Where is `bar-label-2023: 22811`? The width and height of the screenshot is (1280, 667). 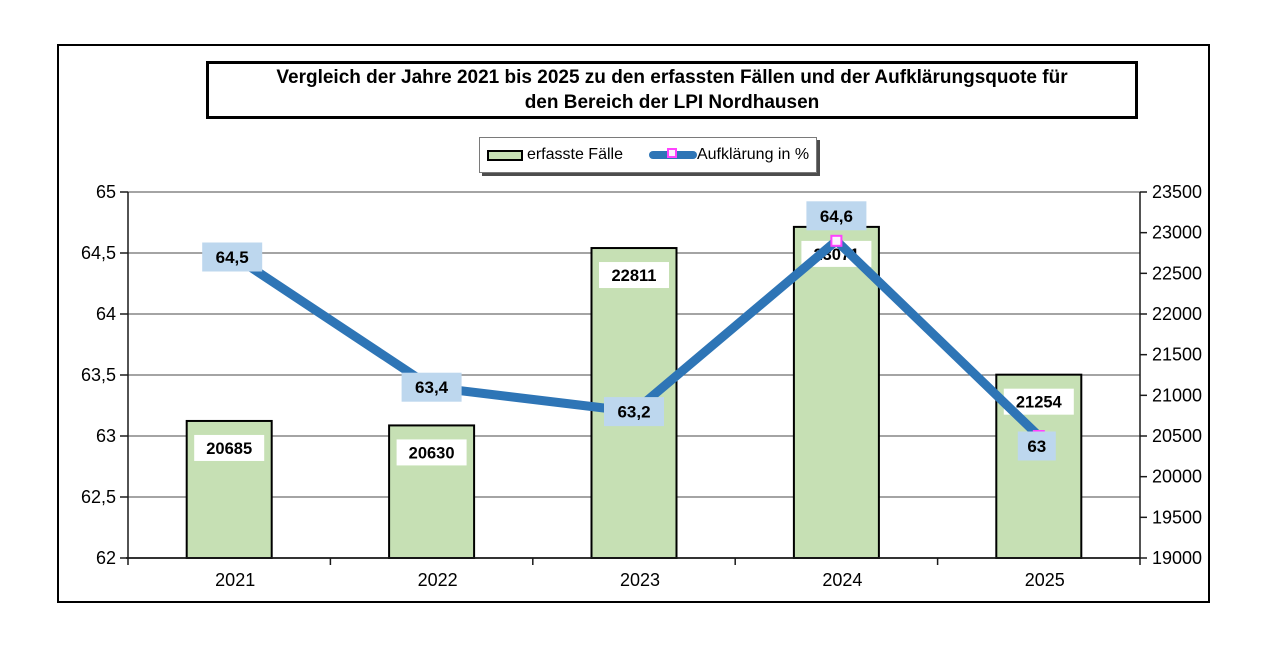 bar-label-2023: 22811 is located at coordinates (634, 276).